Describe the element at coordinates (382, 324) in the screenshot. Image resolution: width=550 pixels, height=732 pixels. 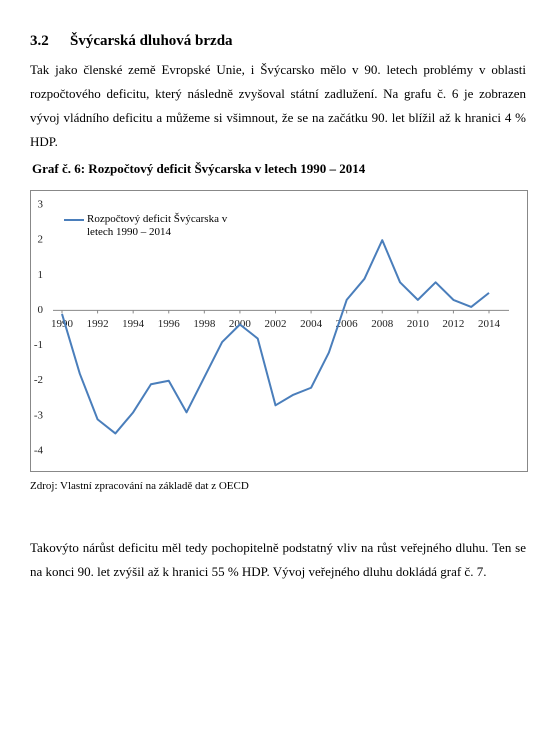
I see `x-tick-label: 2008` at that location.